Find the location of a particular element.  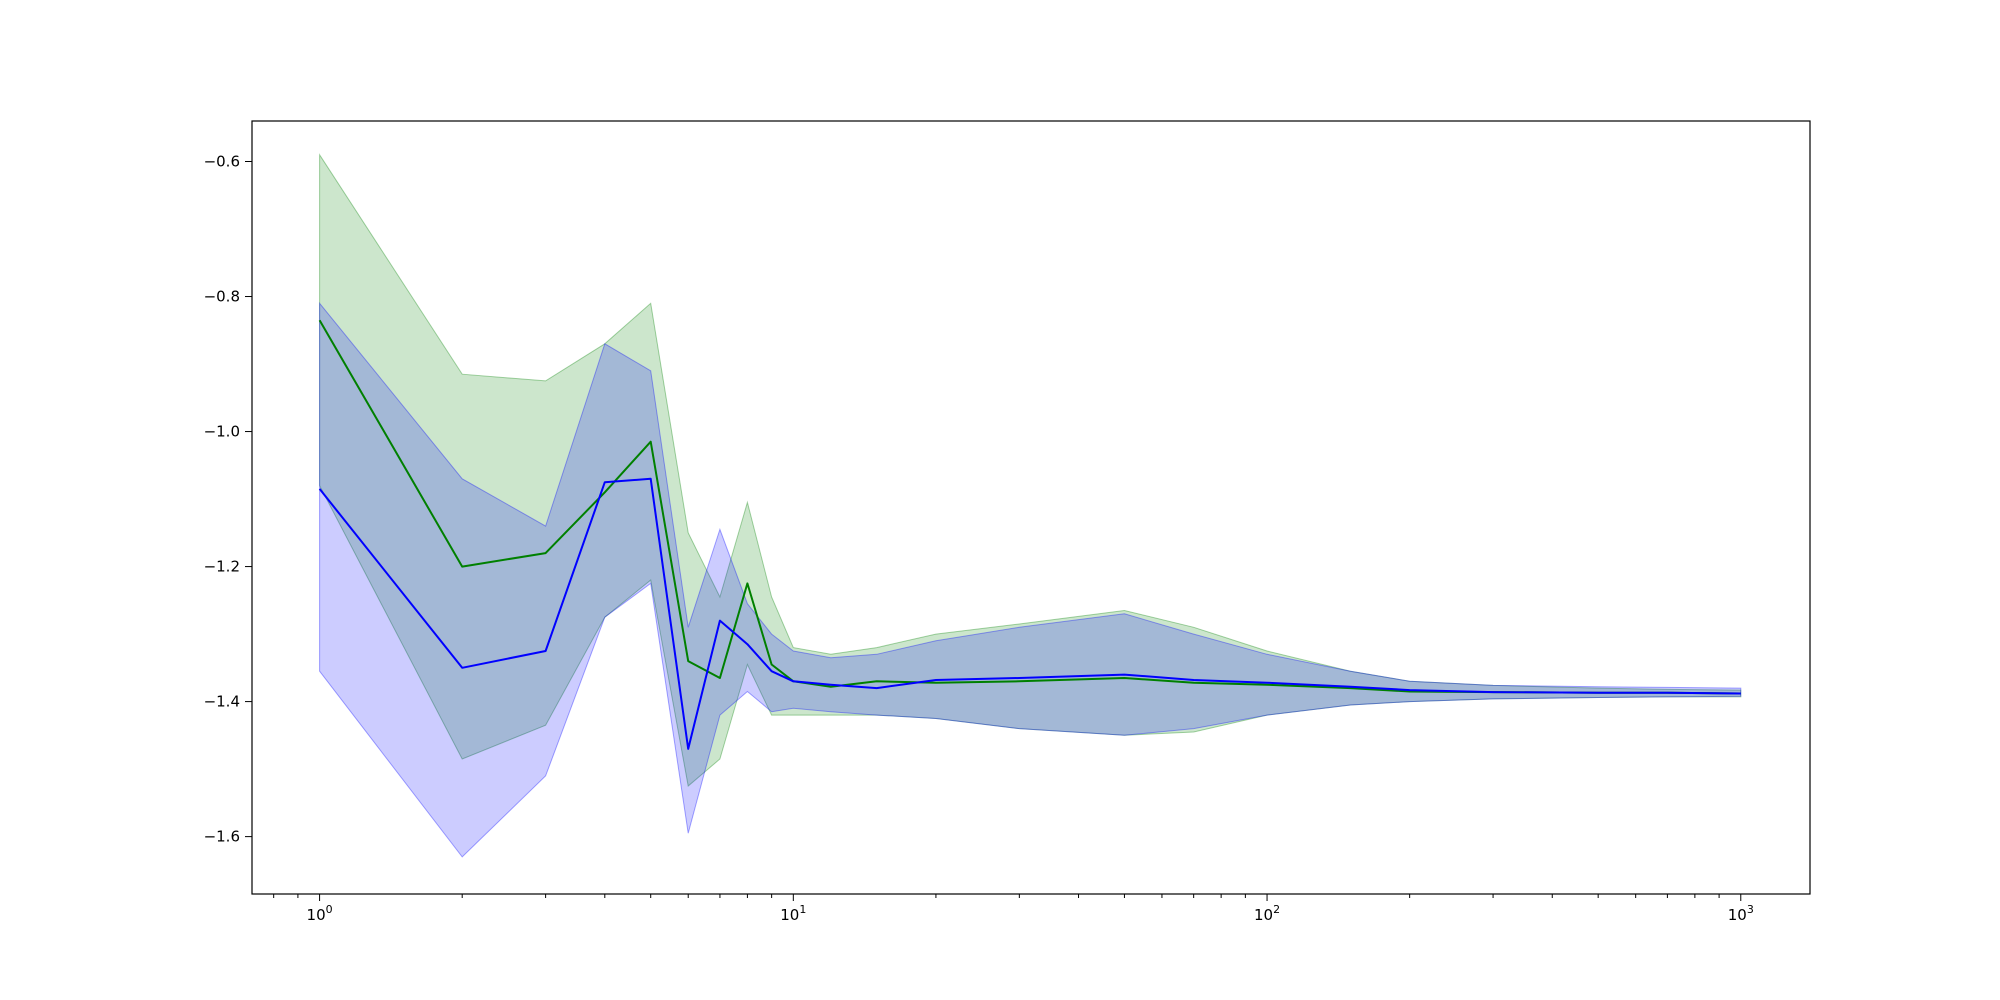

x-tick-label-exponent: 0 is located at coordinates (329, 909).